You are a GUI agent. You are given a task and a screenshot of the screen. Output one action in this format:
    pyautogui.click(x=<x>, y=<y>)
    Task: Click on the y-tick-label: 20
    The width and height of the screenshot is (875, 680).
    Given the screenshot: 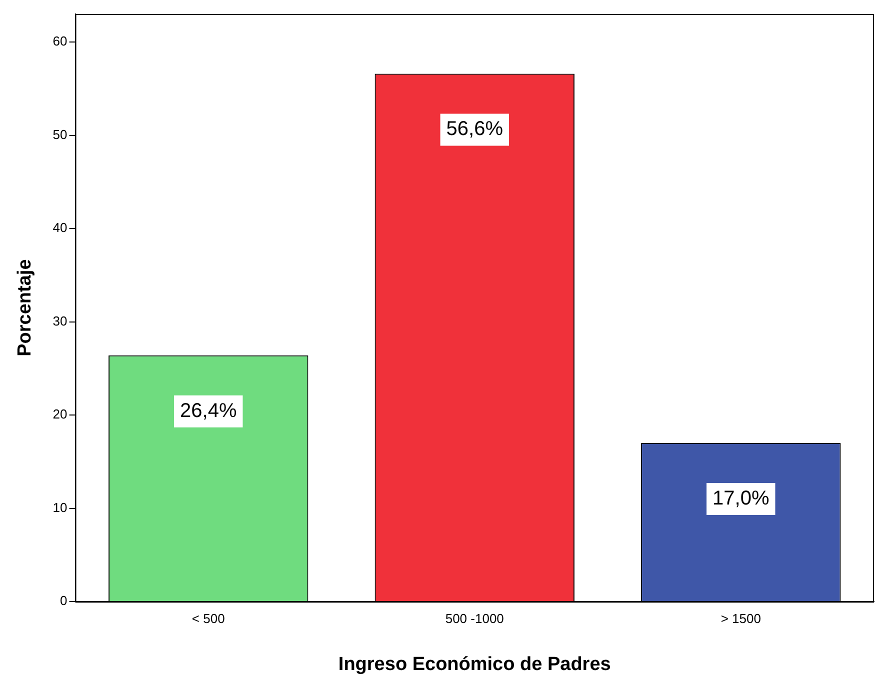 What is the action you would take?
    pyautogui.click(x=60, y=414)
    